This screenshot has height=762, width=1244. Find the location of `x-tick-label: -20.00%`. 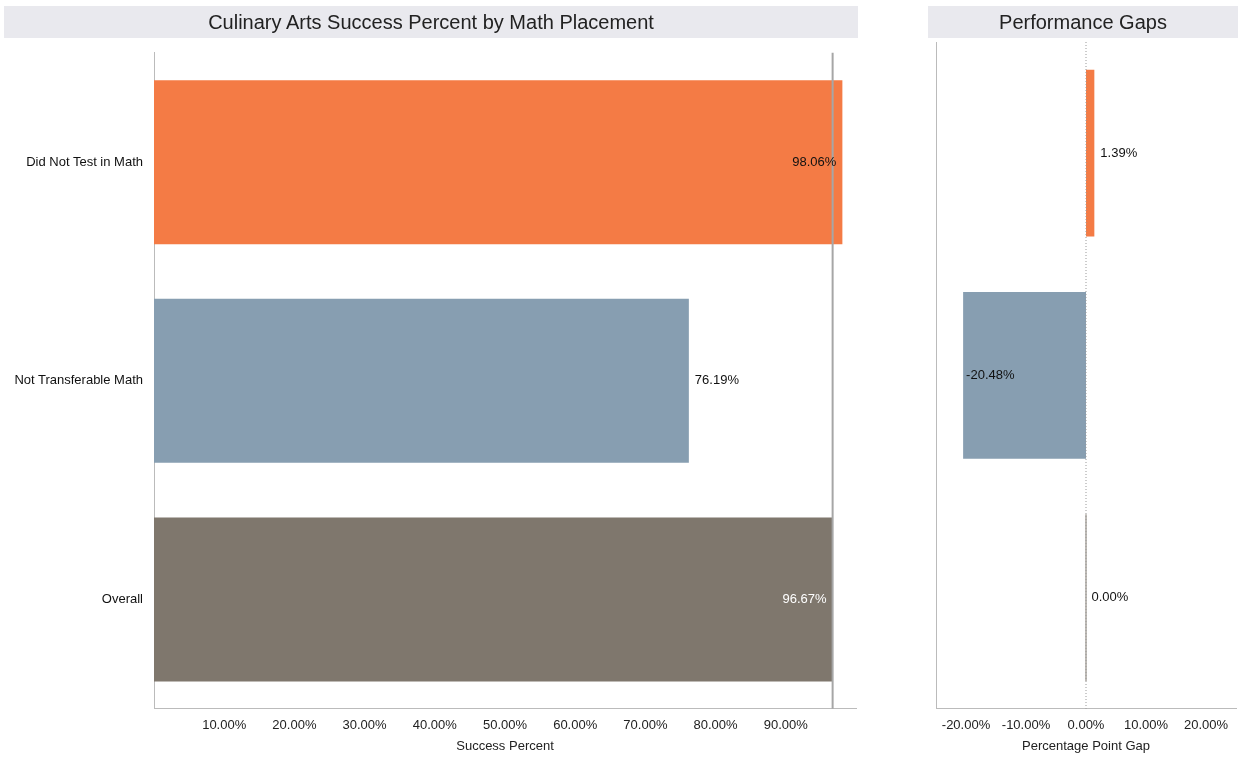

x-tick-label: -20.00% is located at coordinates (966, 725).